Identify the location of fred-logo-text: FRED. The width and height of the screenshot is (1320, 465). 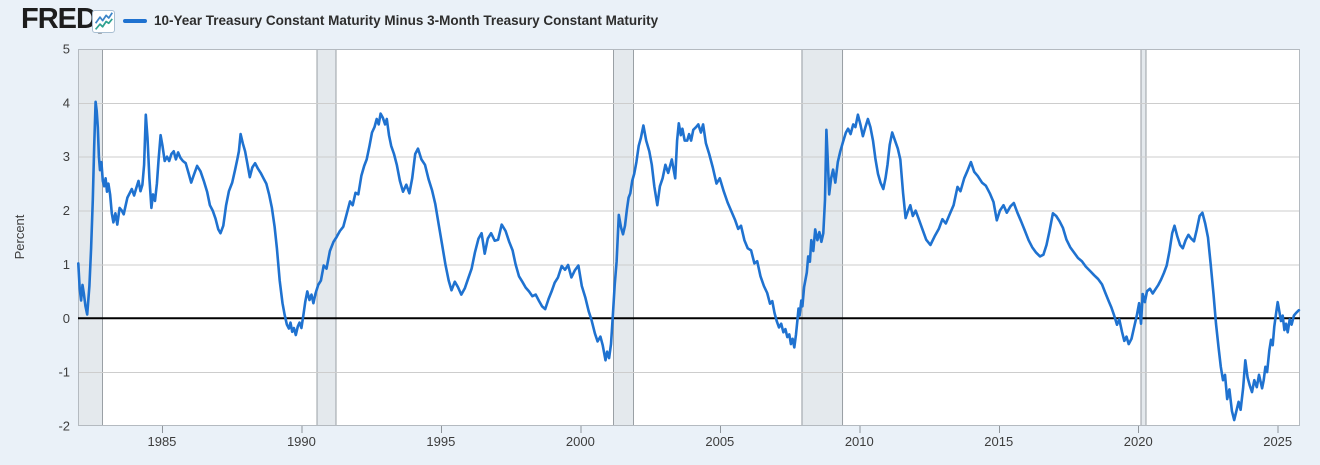
(59, 19).